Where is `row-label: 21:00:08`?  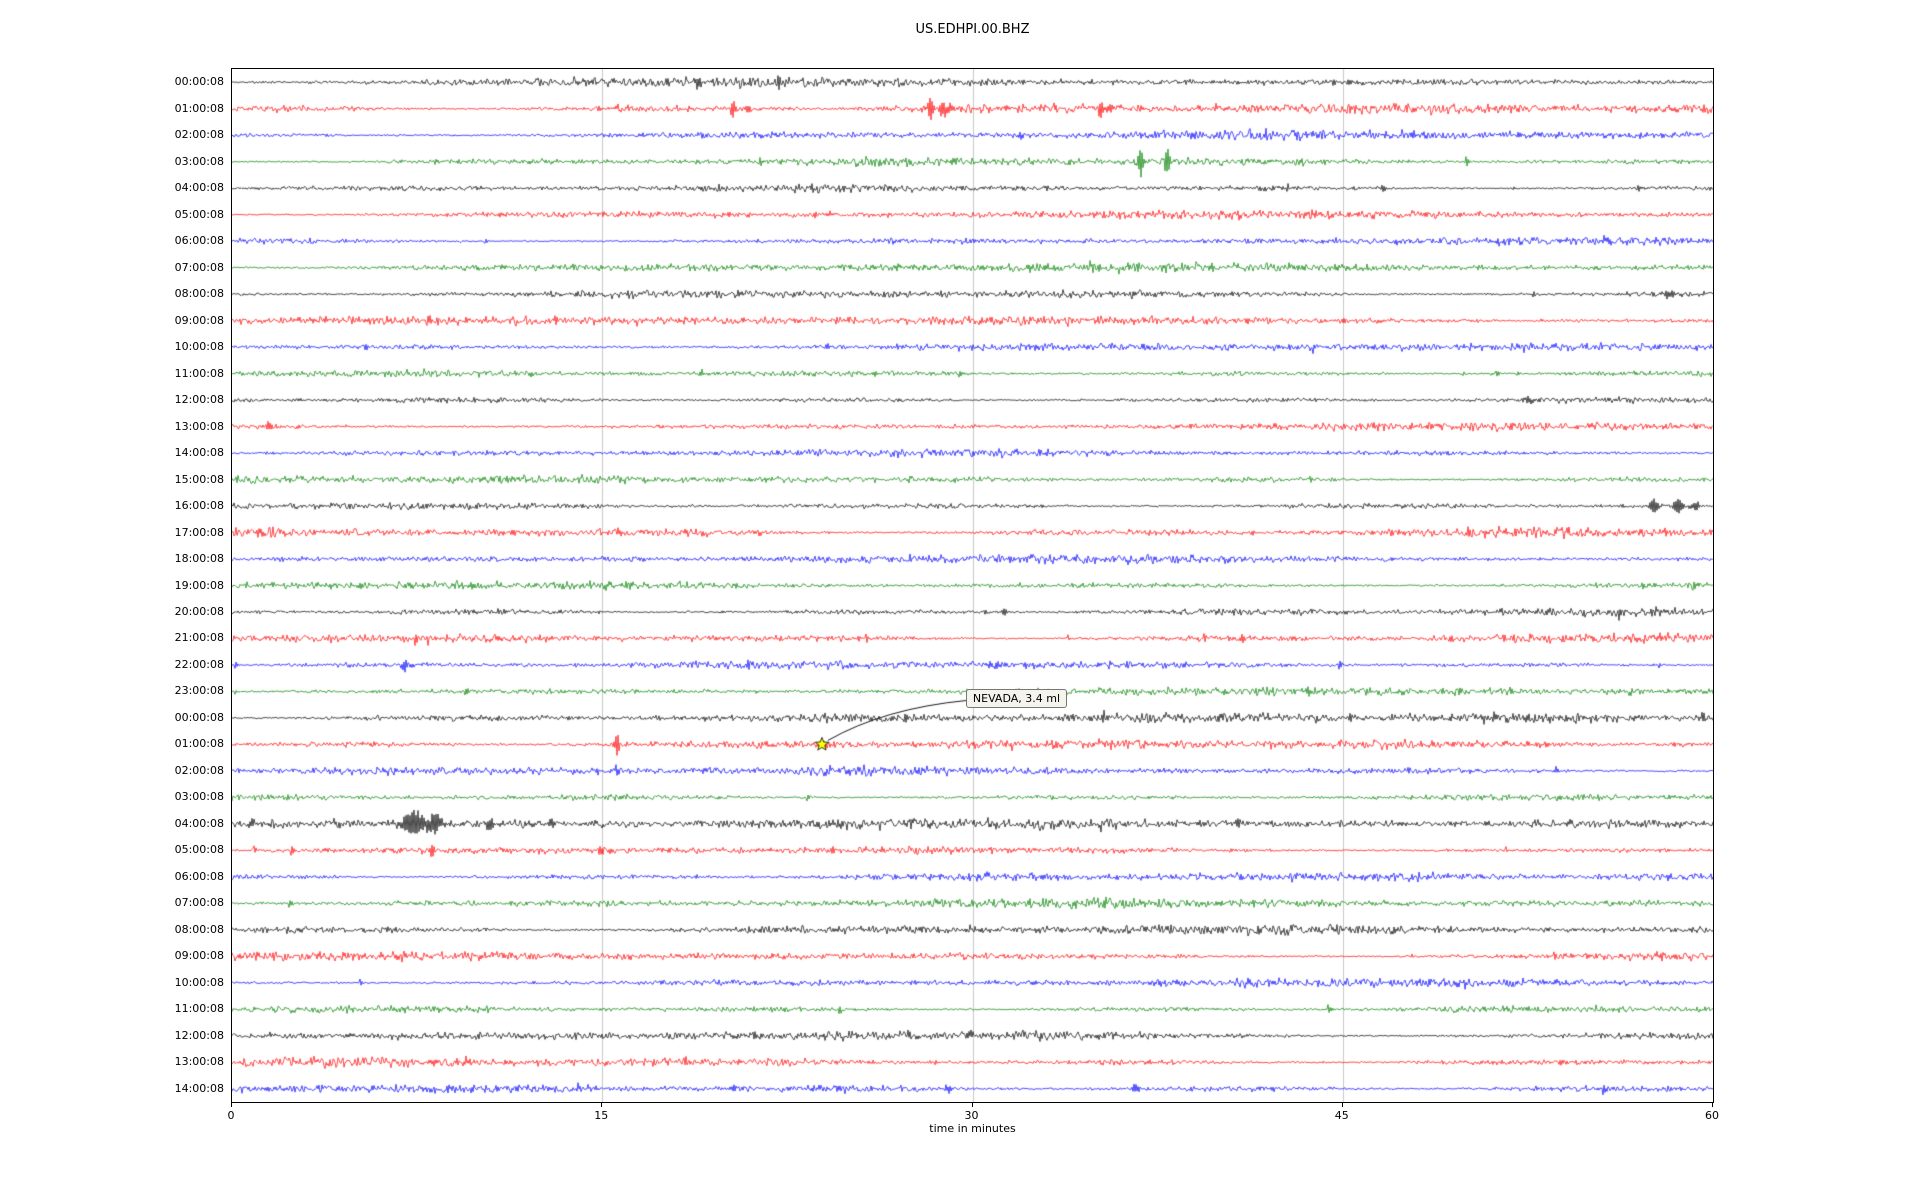
row-label: 21:00:08 is located at coordinates (199, 638).